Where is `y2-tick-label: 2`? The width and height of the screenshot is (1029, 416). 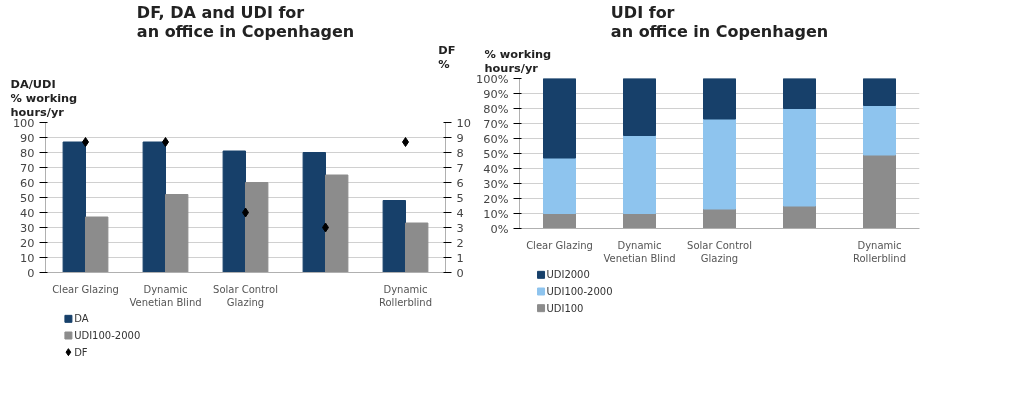
y2-tick-label: 2 is located at coordinates (460, 242).